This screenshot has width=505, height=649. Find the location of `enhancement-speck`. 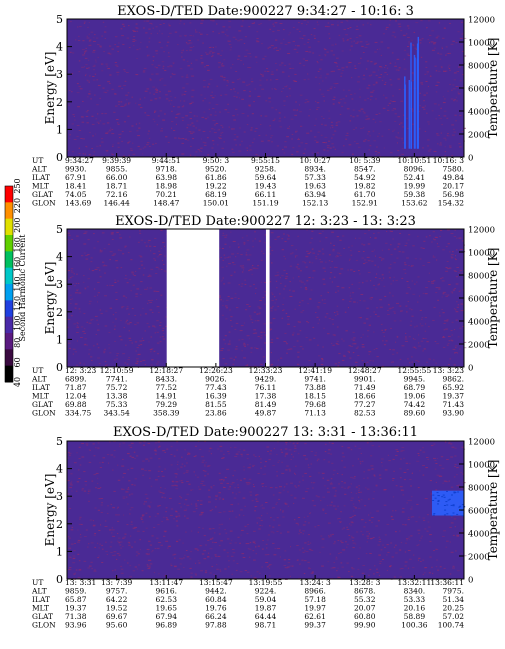

enhancement-speck is located at coordinates (437, 493).